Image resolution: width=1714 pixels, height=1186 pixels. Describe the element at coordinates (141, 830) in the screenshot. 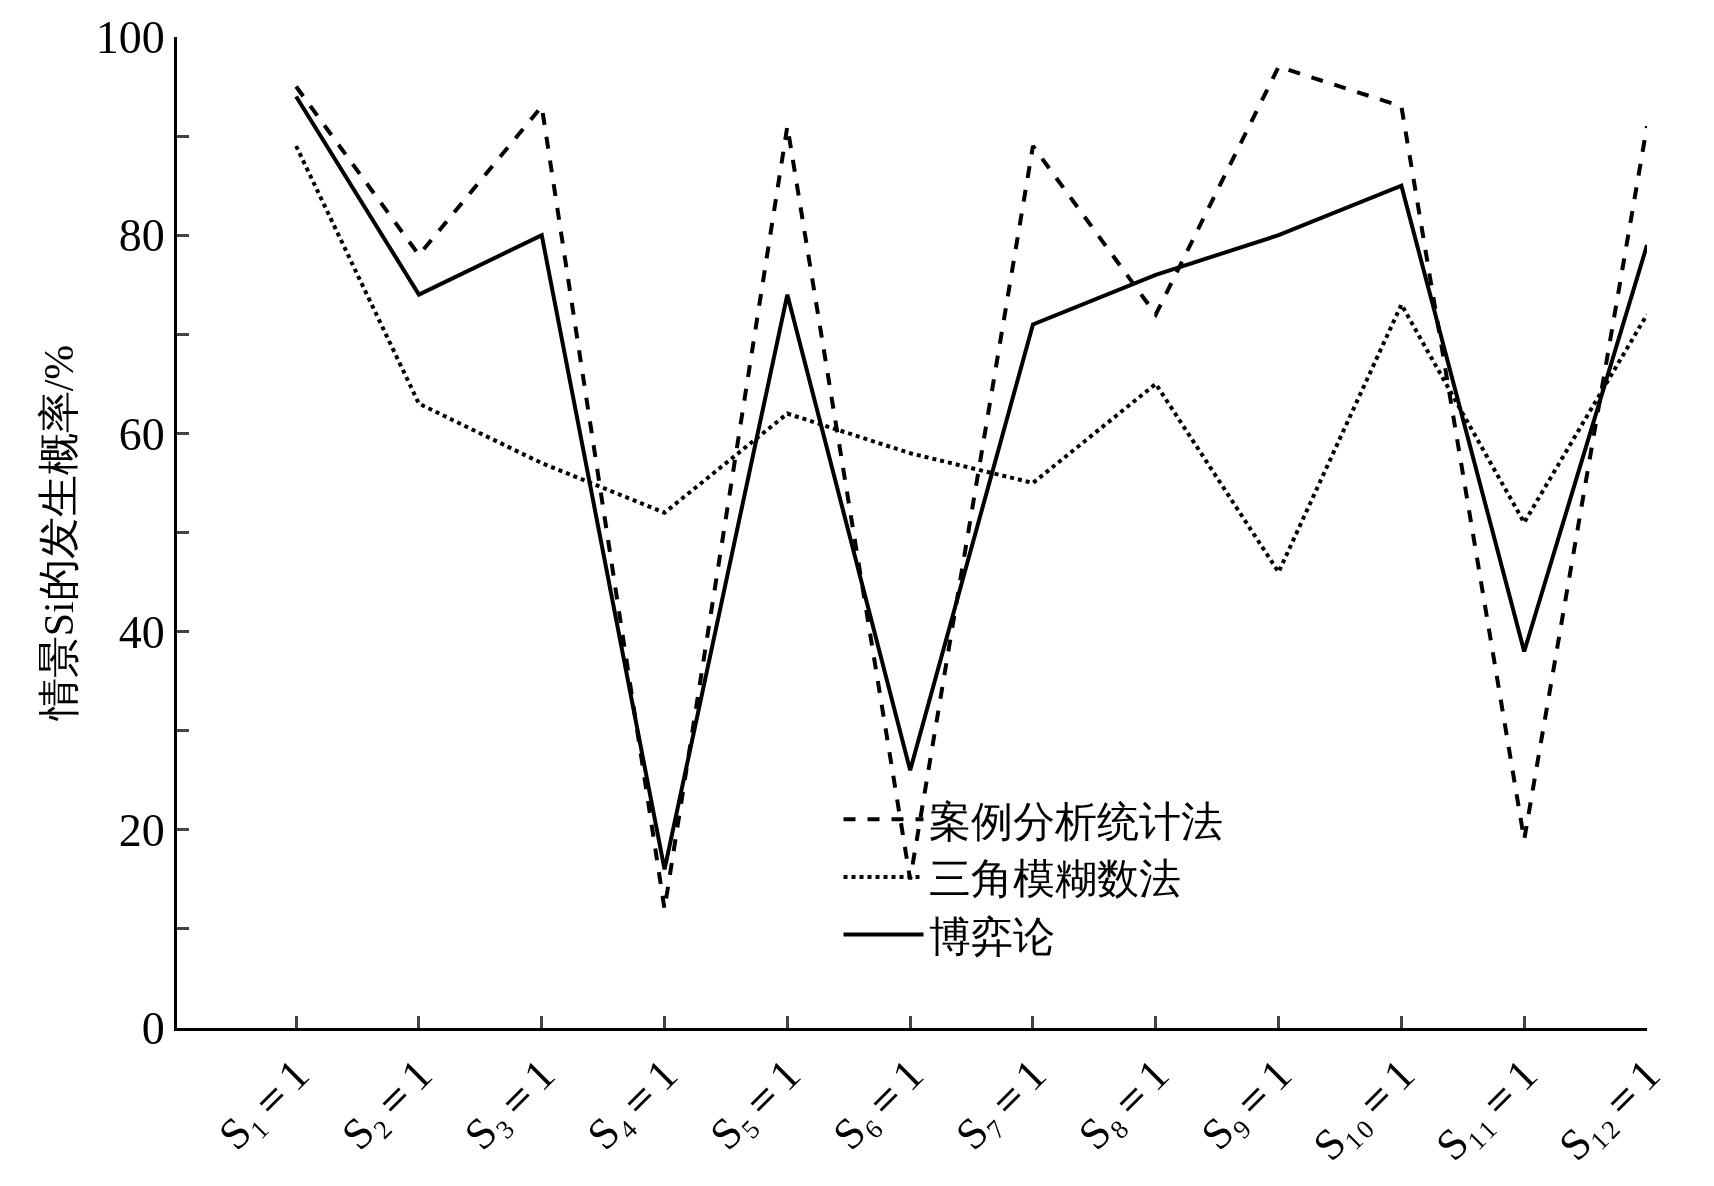

I see `y-tick-label: 20` at that location.